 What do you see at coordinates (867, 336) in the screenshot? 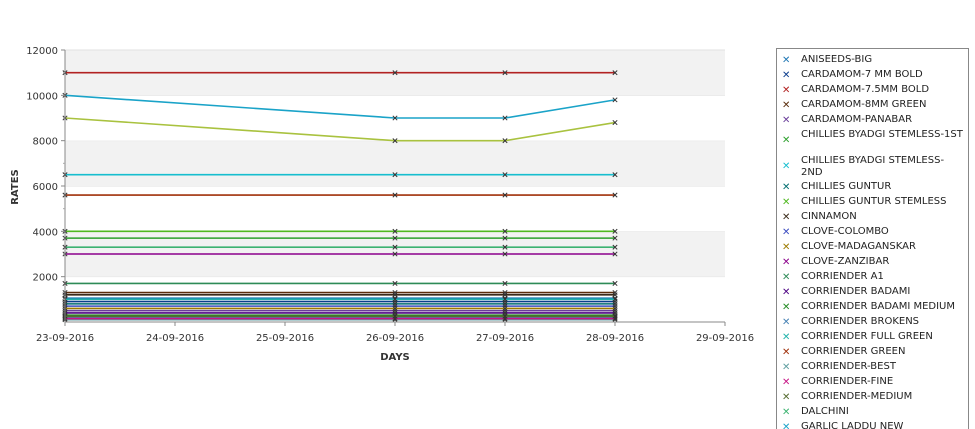
I see `legend-label: CORRIENDER FULL GREEN` at bounding box center [867, 336].